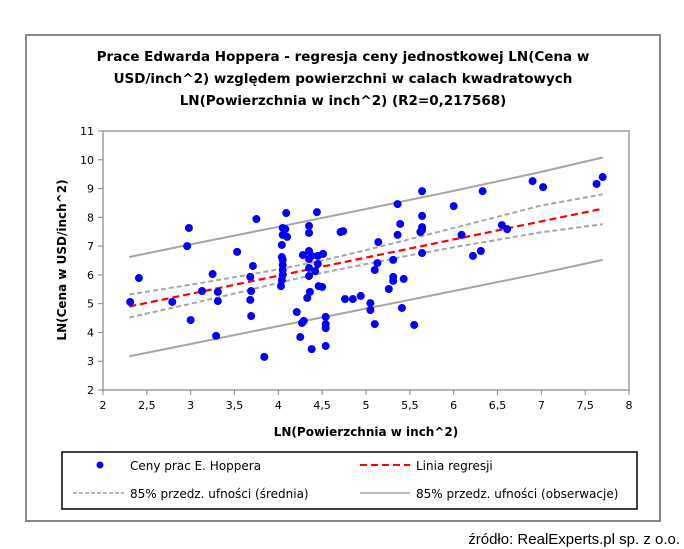 Image resolution: width=684 pixels, height=549 pixels. Describe the element at coordinates (343, 101) in the screenshot. I see `chart-title-line-3: LN(Powierzchnia w inch^2) (R2=0,217568)` at that location.